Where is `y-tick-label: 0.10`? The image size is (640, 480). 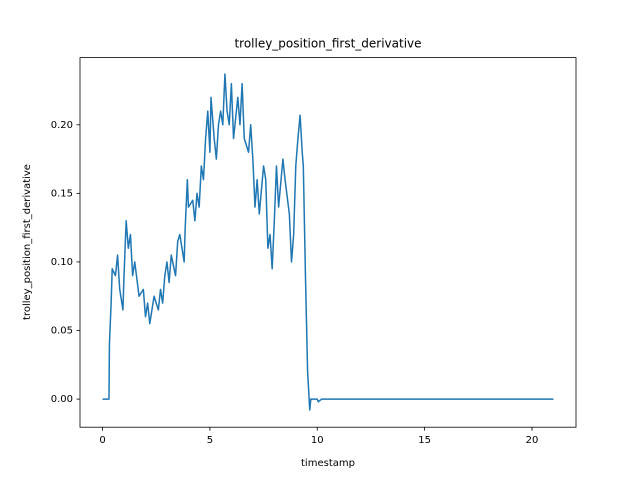 y-tick-label: 0.10 is located at coordinates (62, 262).